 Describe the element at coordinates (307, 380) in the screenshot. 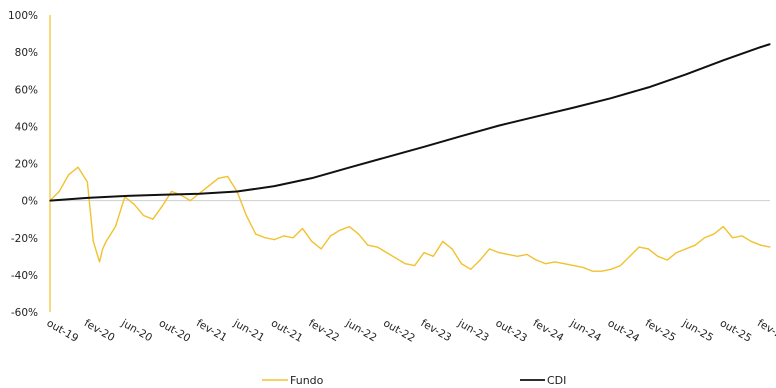

I see `legend-label-fundo: Fundo` at that location.